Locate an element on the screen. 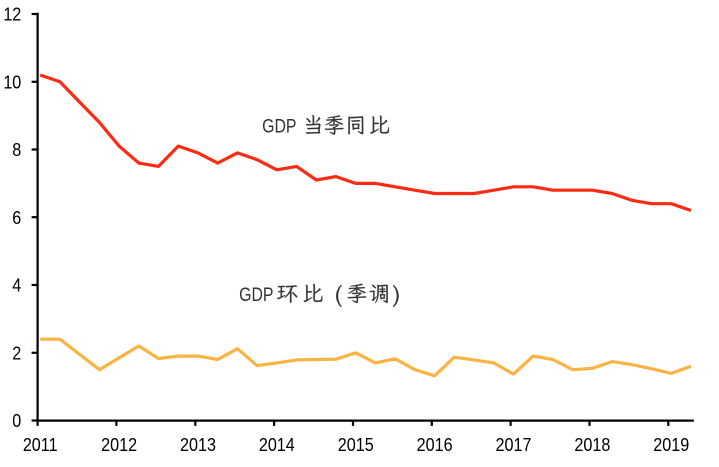  svg-text: 2014 is located at coordinates (277, 444).